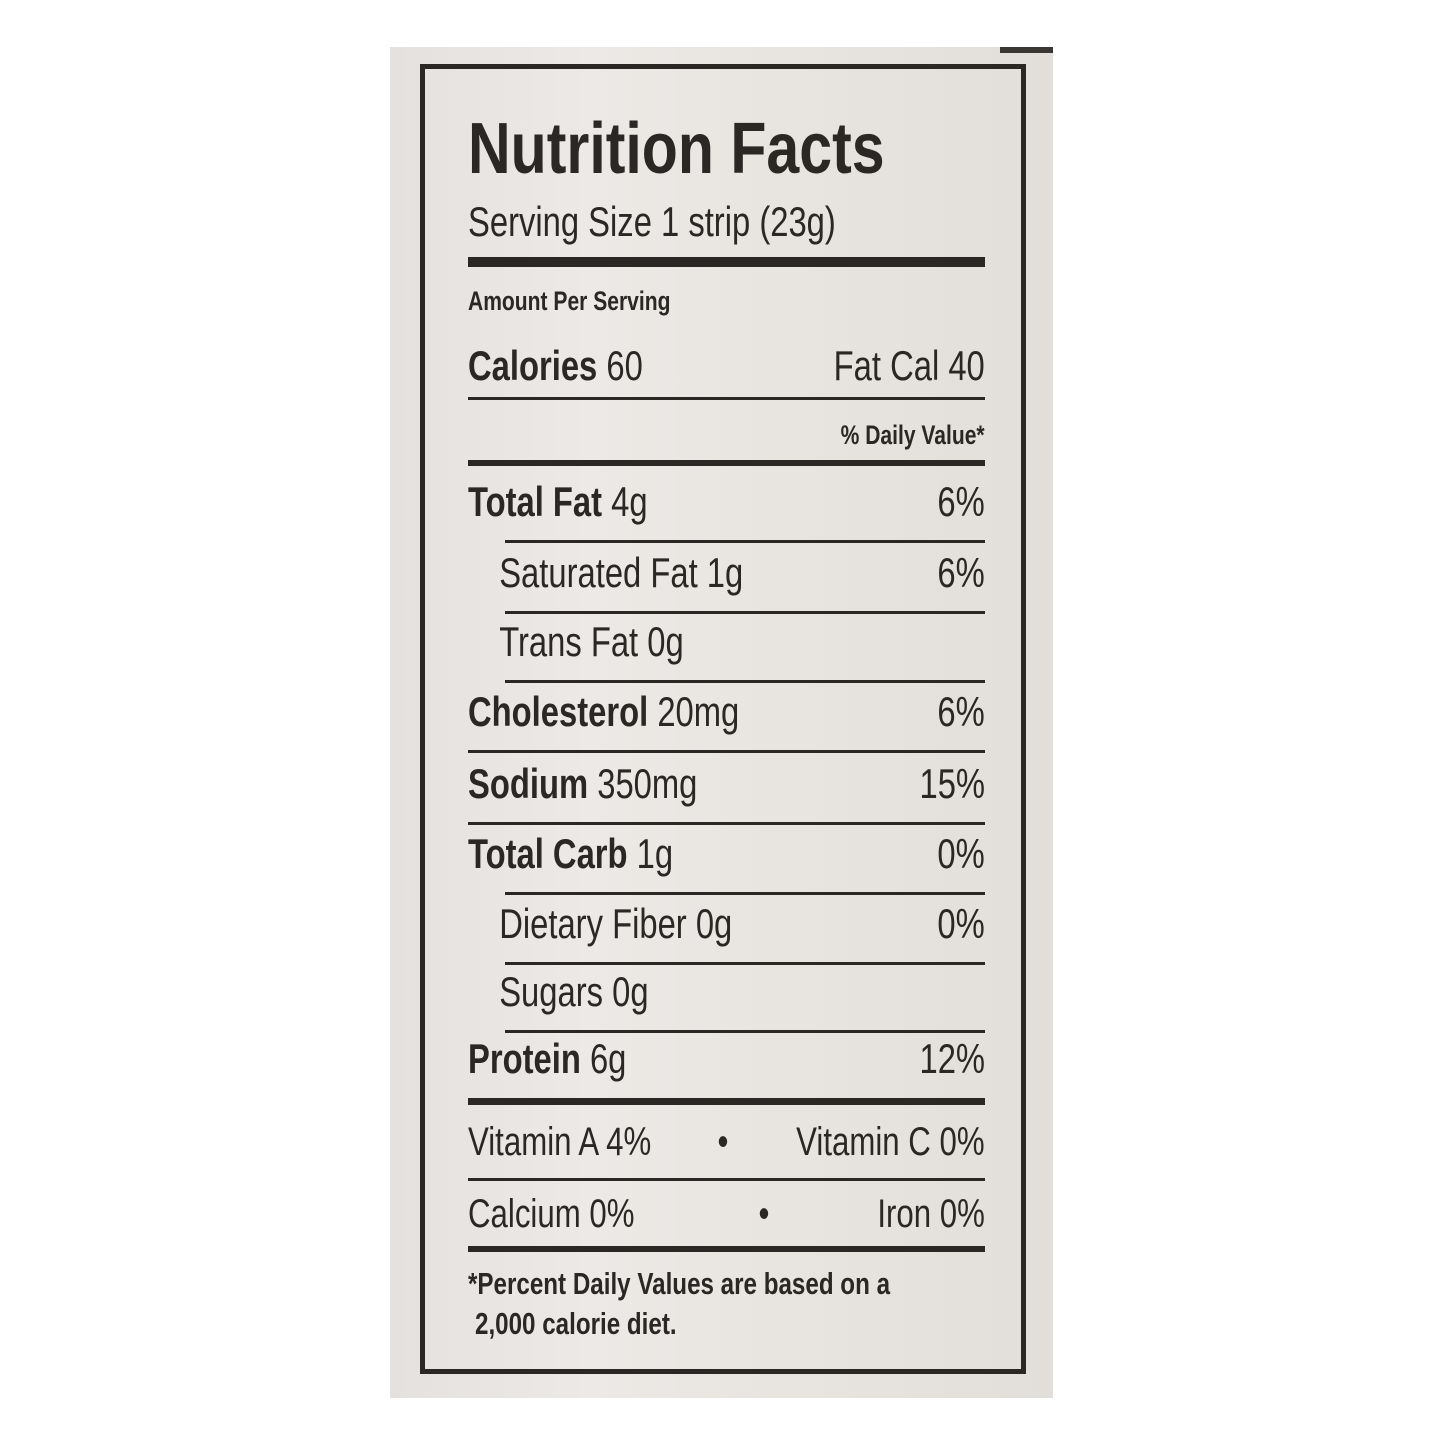 This screenshot has height=1445, width=1445. I want to click on nutrient-row: Protein 6g 12%, so click(726, 1059).